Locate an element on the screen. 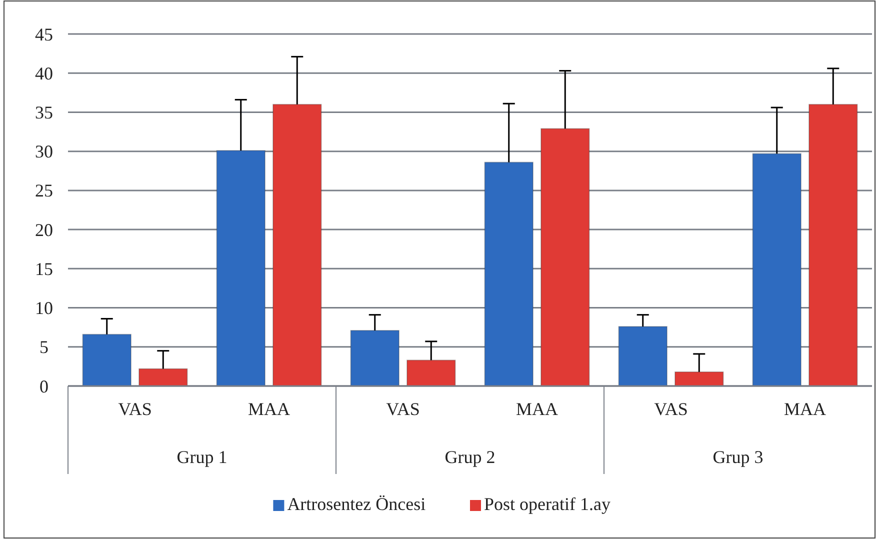 Image resolution: width=876 pixels, height=539 pixels. y-tick-label: 10 is located at coordinates (44, 308).